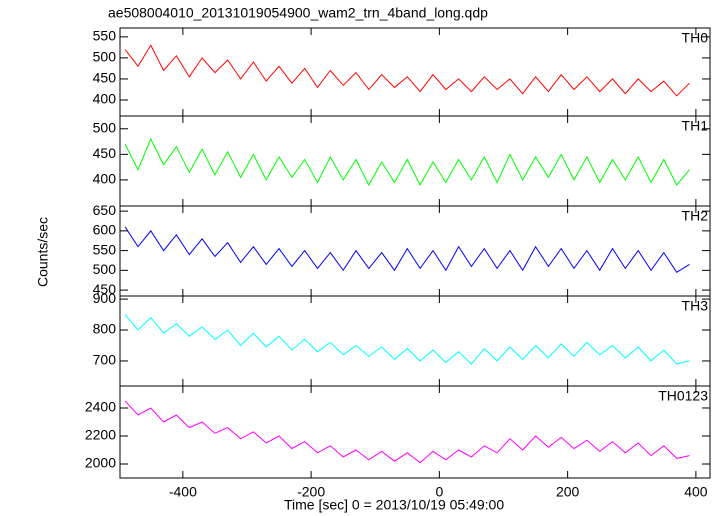  I want to click on y-tick-label: 650, so click(105, 210).